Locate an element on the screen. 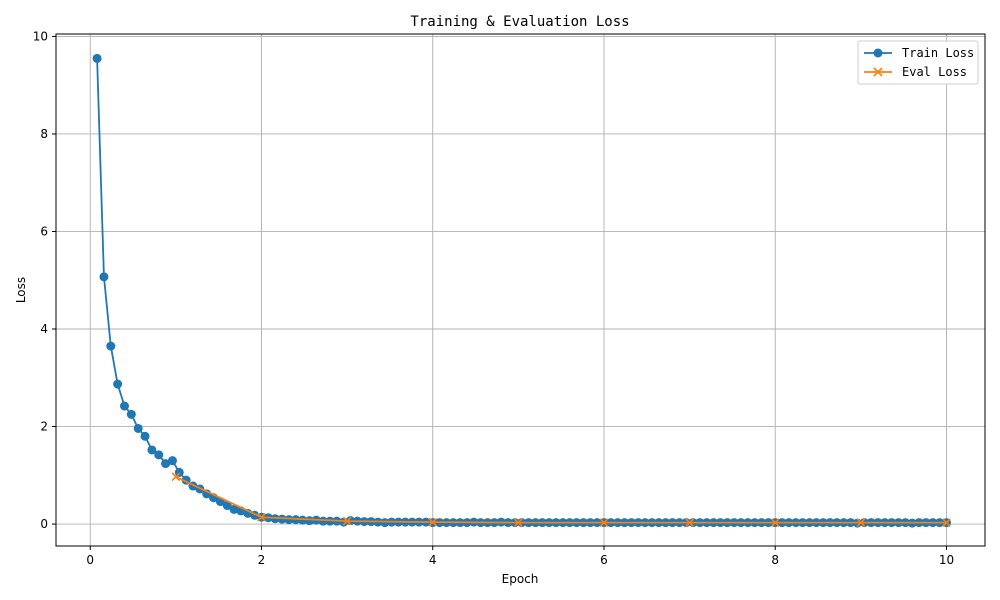 Image resolution: width=1000 pixels, height=600 pixels. legend-marker-train is located at coordinates (878, 53).